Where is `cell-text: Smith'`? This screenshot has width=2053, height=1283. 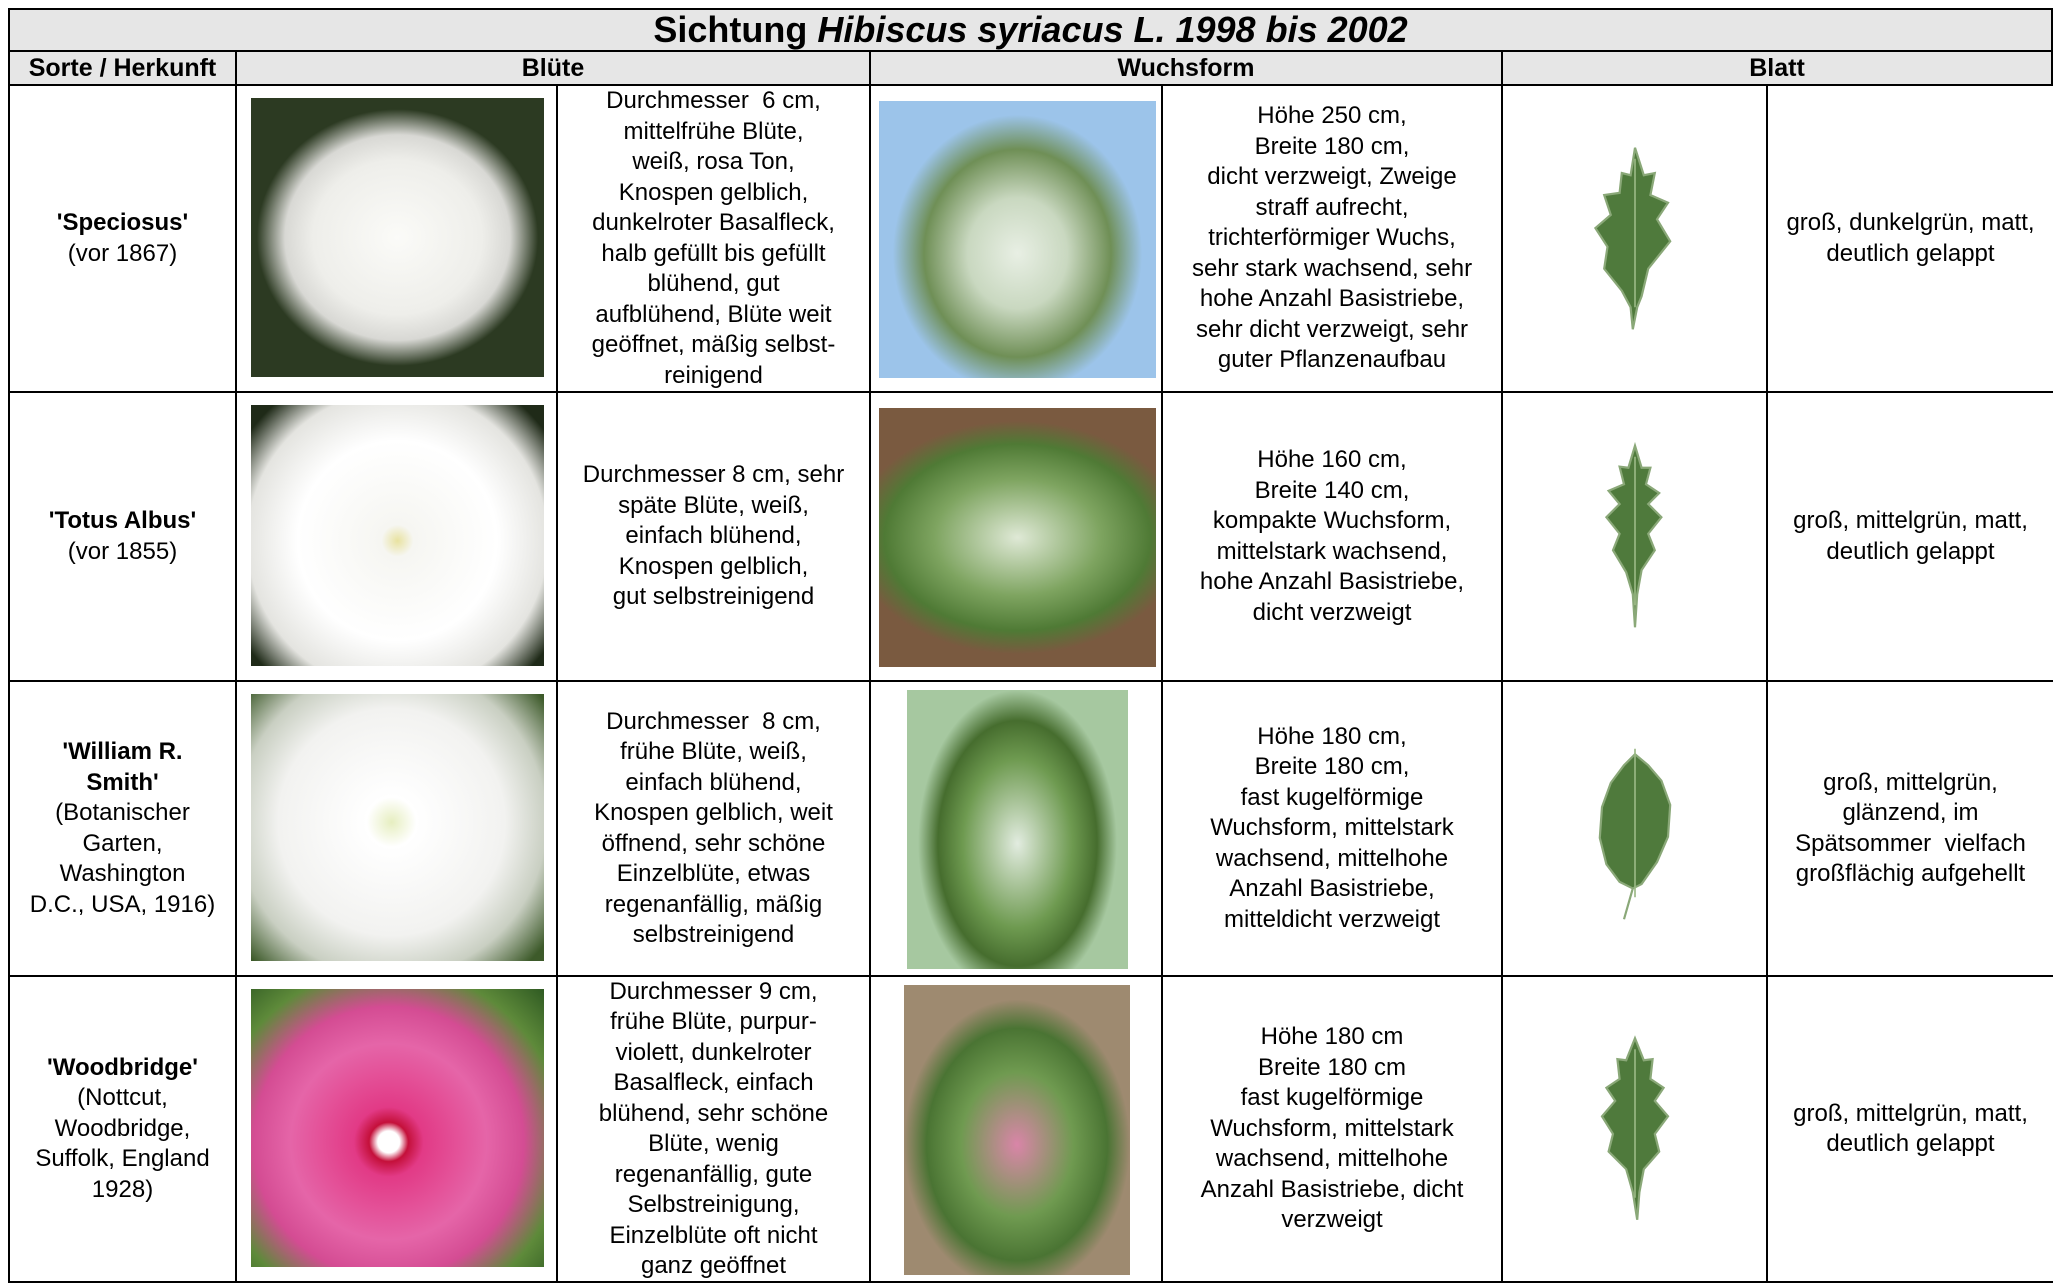 cell-text: Smith' is located at coordinates (122, 782).